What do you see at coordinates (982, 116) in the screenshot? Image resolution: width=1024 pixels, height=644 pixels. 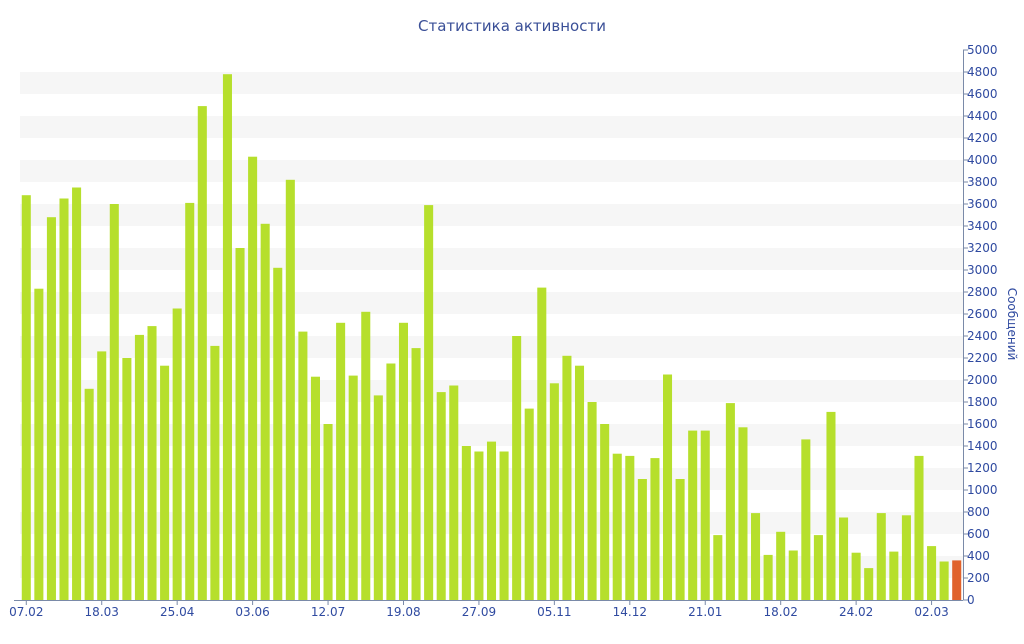 I see `y-tick-label: 4400` at bounding box center [982, 116].